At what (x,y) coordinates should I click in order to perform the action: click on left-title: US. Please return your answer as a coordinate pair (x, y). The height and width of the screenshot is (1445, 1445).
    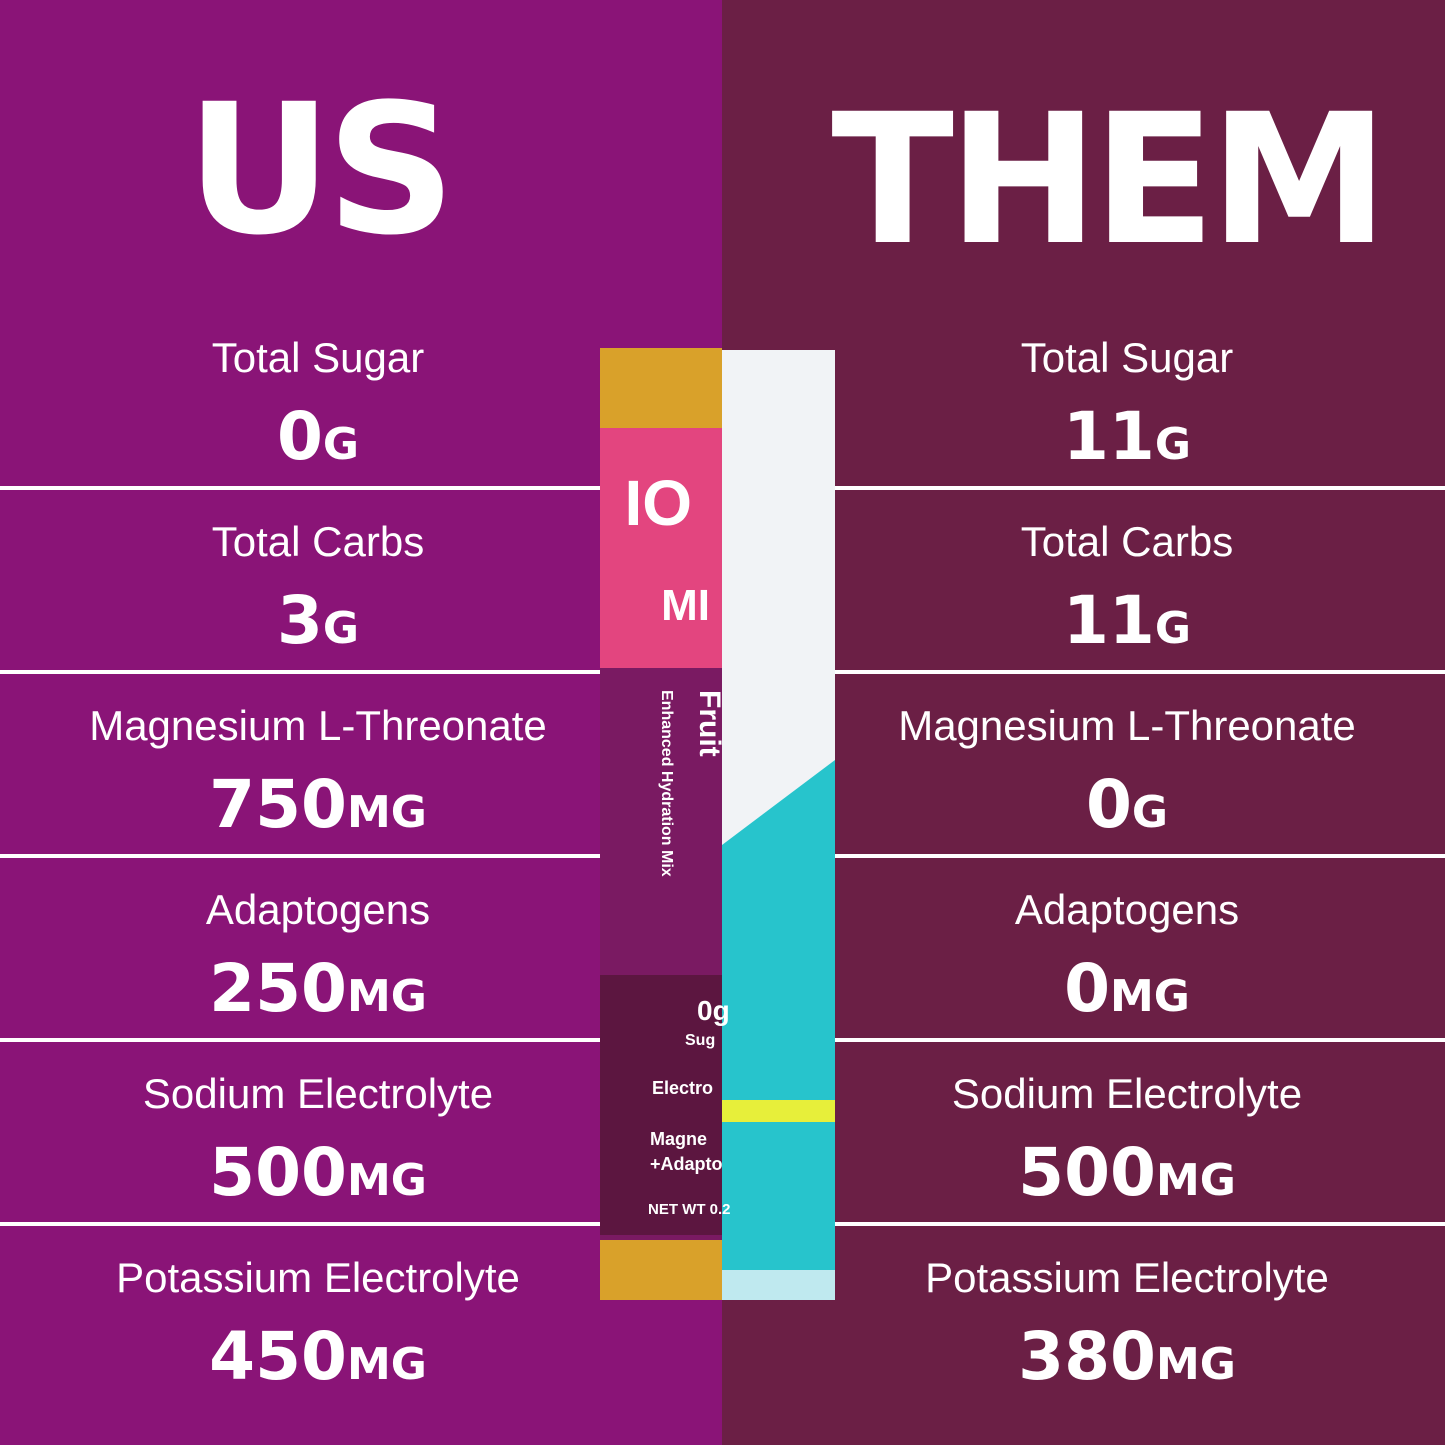
    Looking at the image, I should click on (318, 170).